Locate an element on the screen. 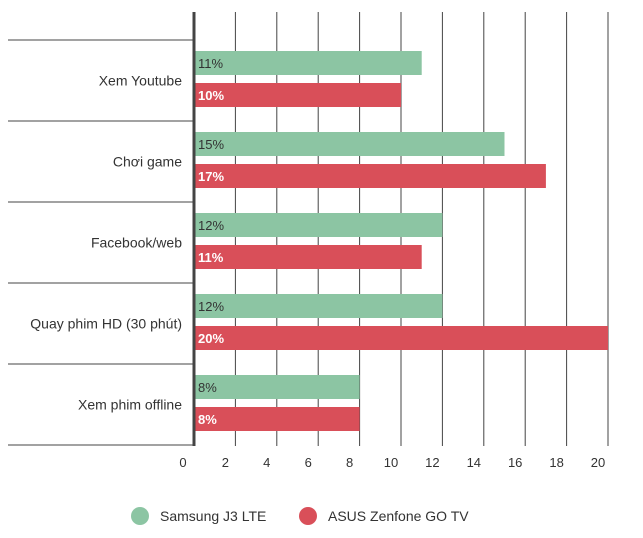 Image resolution: width=643 pixels, height=538 pixels. category-label: Facebook/web is located at coordinates (136, 243).